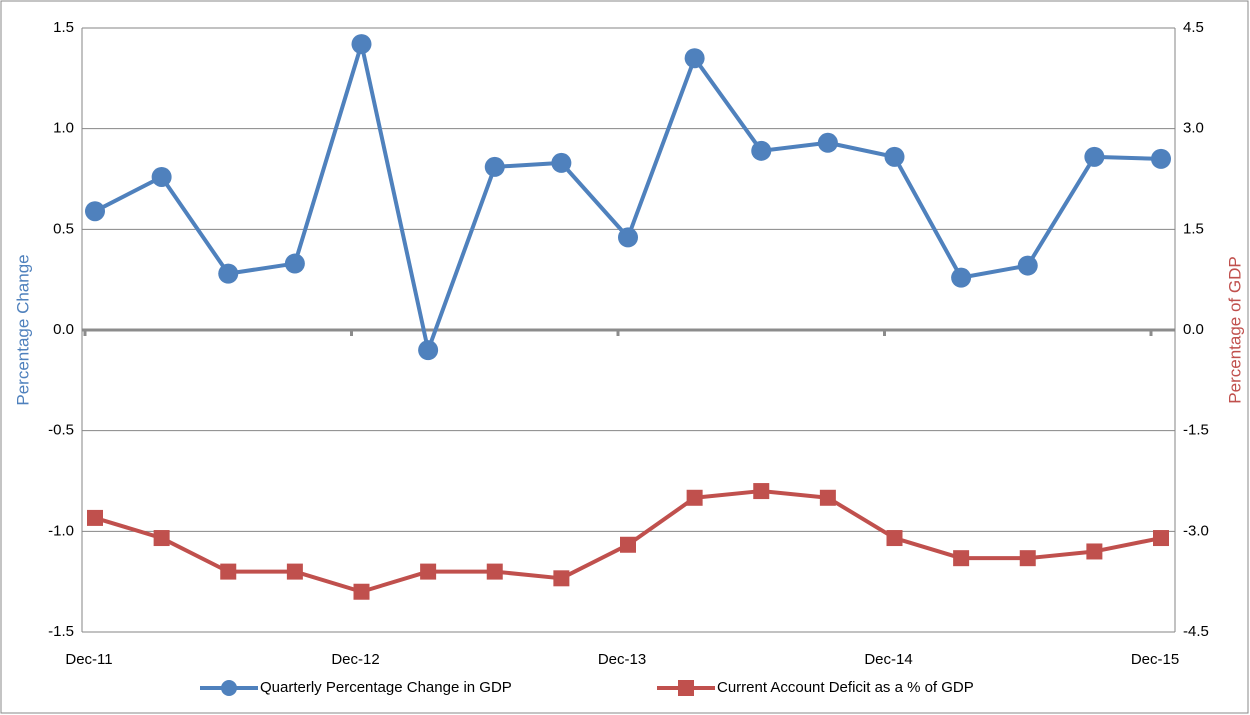 The width and height of the screenshot is (1250, 715). Describe the element at coordinates (1193, 27) in the screenshot. I see `y2-tick-label: 4.5` at that location.